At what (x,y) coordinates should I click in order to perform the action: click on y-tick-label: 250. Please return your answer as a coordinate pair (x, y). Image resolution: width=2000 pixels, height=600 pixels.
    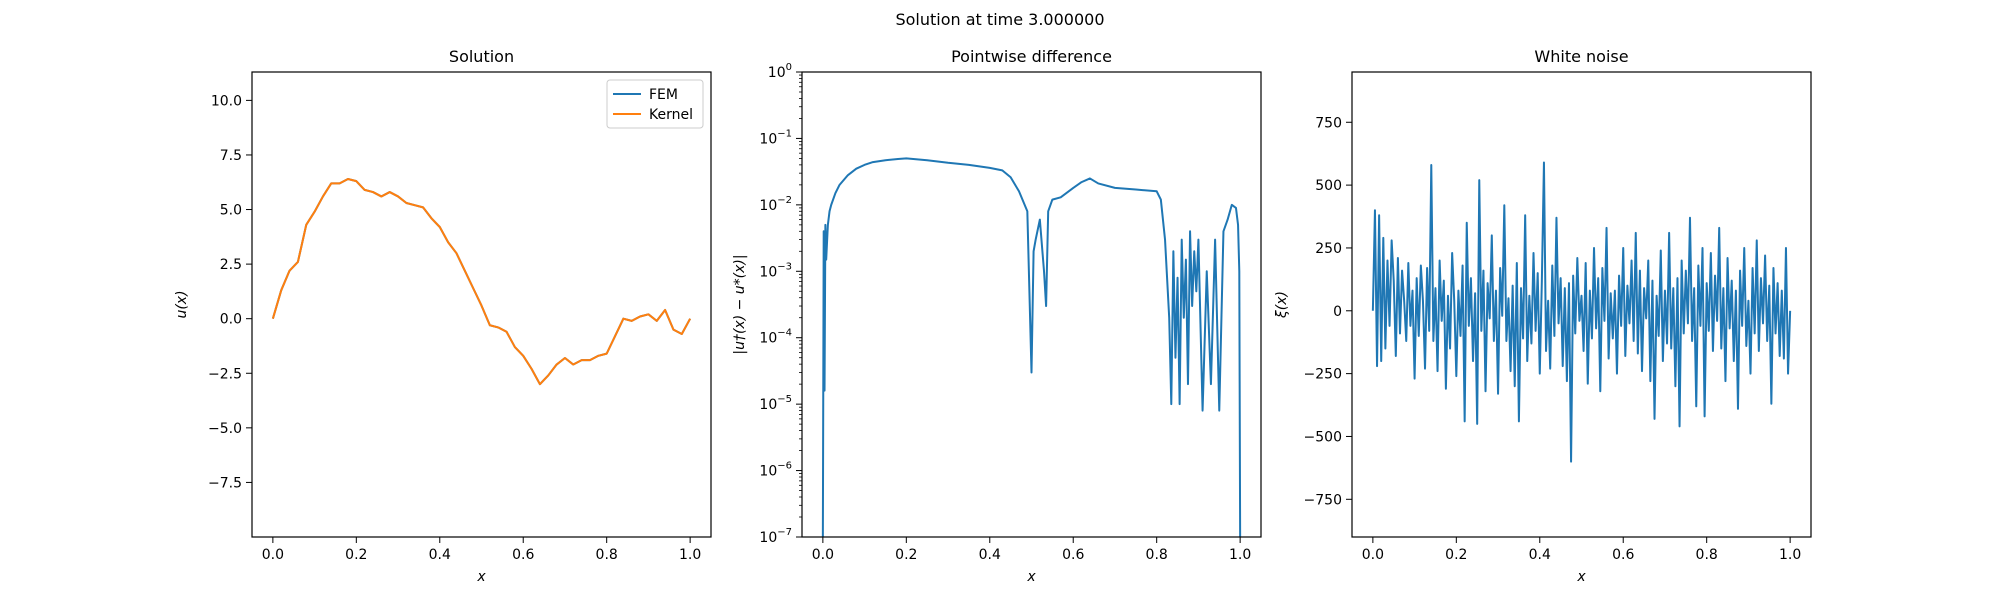
    Looking at the image, I should click on (1328, 249).